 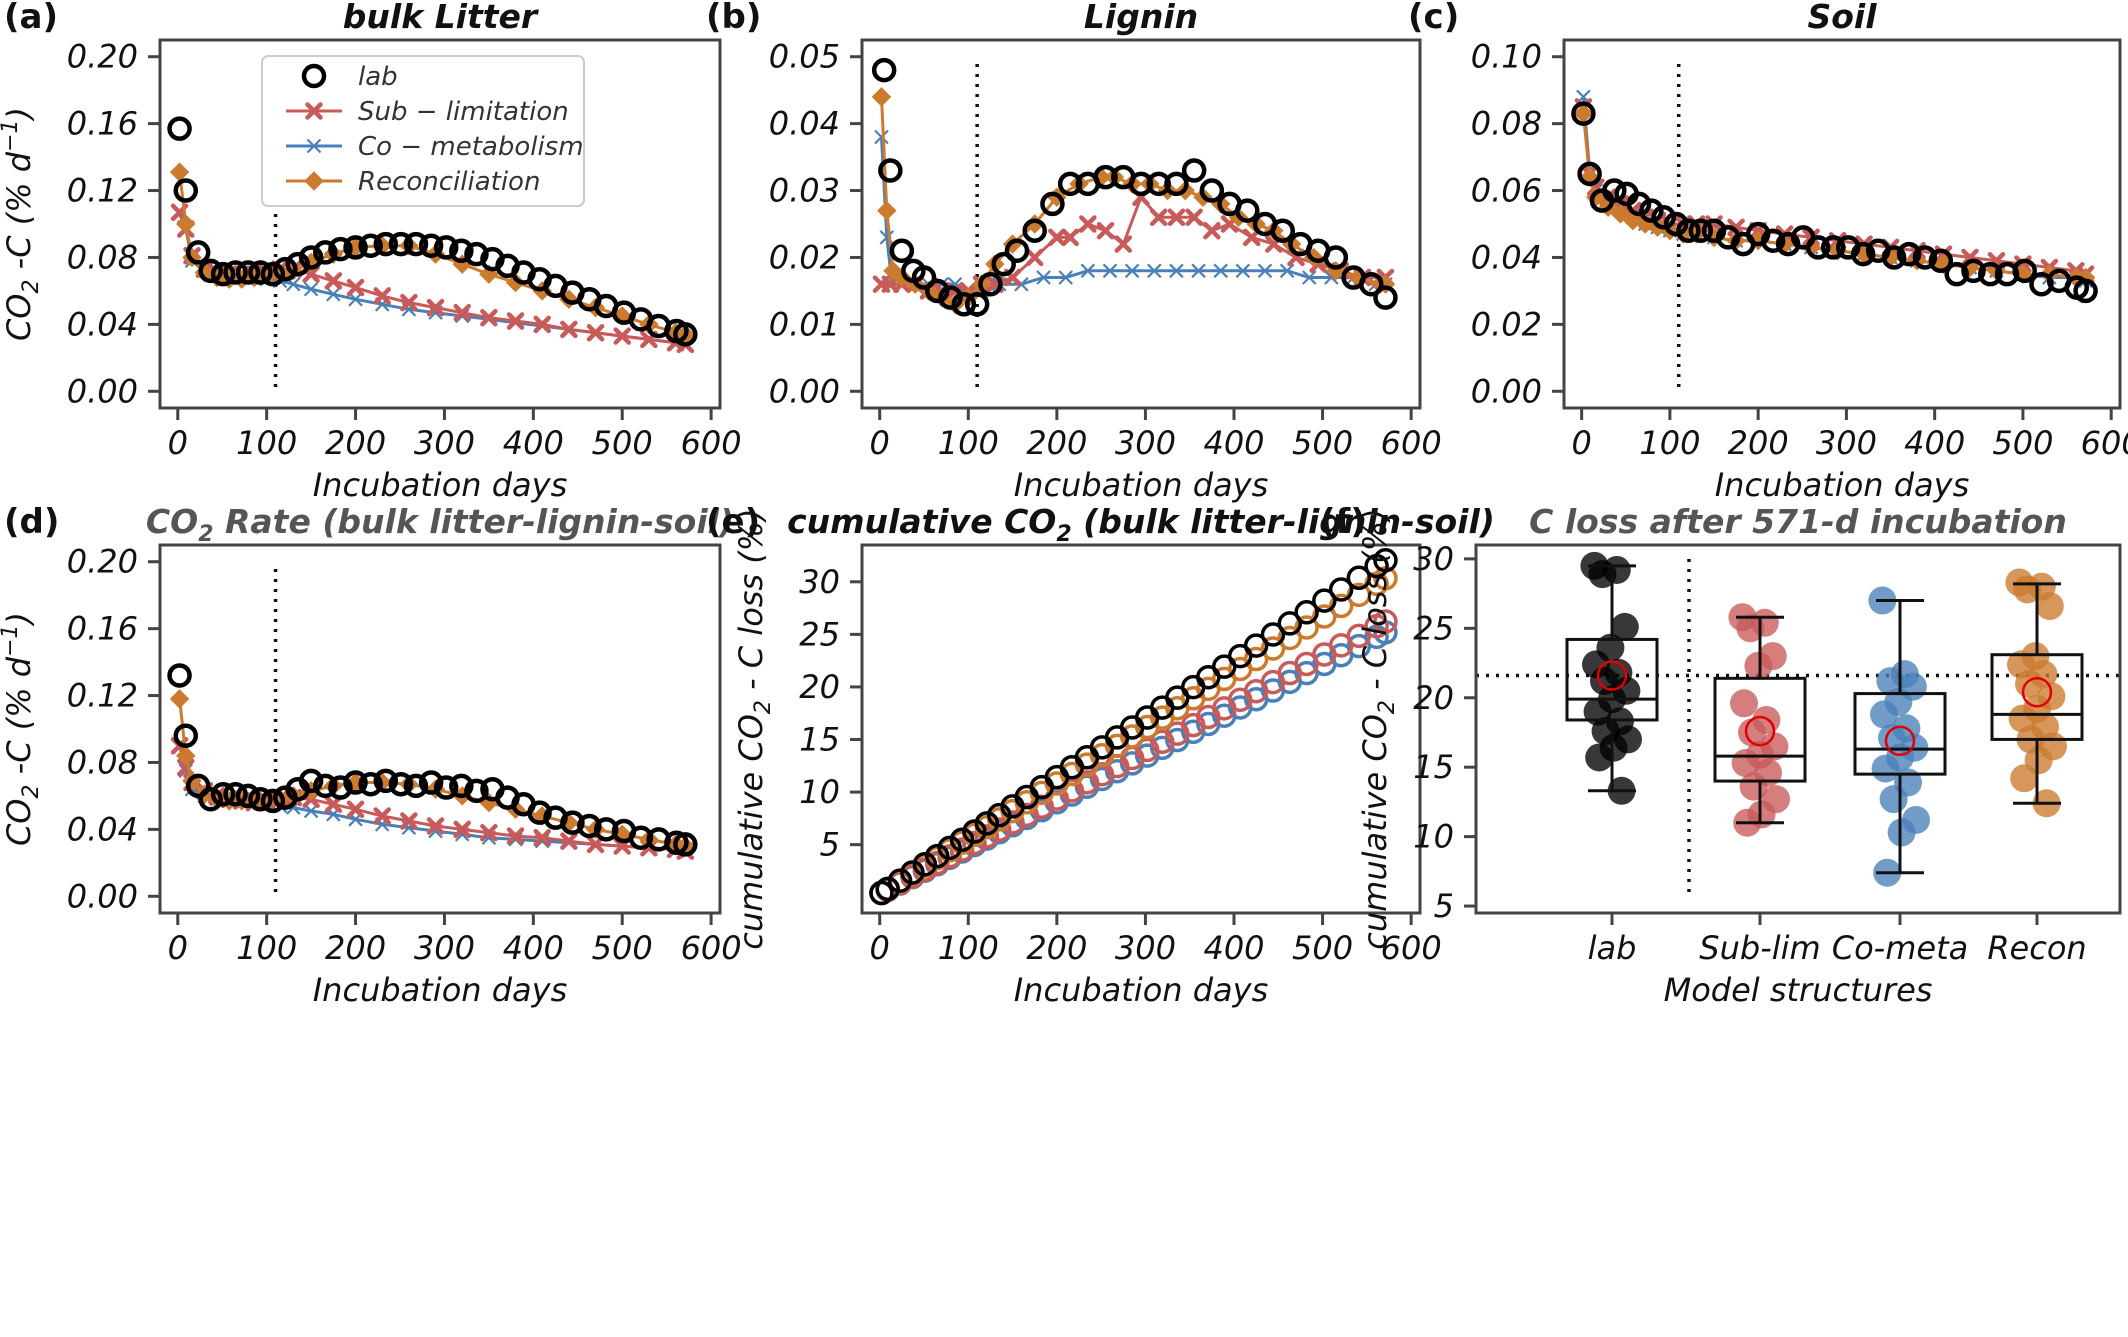 I want to click on y-axis-label-part: -C (% d, so click(x=19, y=215).